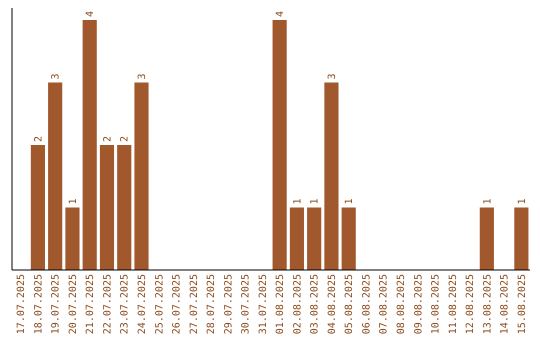 This screenshot has height=340, width=540. I want to click on x-tick-label: 20.07.2025, so click(73, 304).